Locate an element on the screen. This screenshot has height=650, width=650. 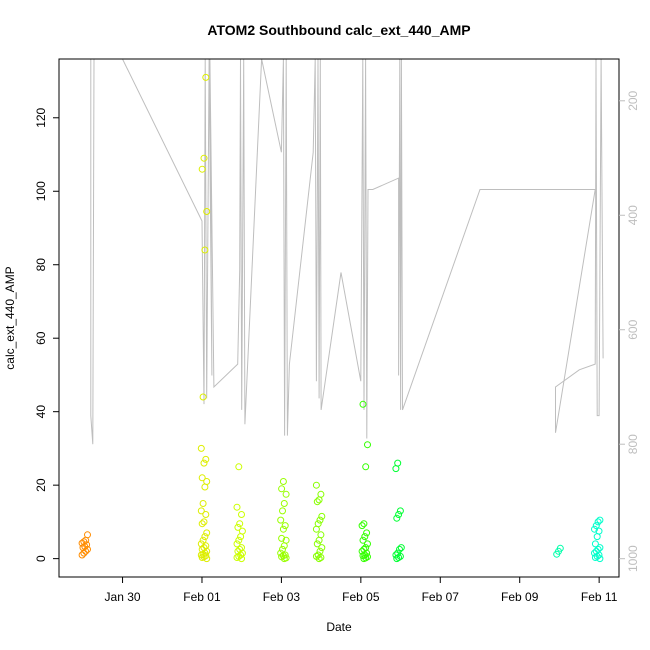
y-axis: 0 20 40 60 80 100 120 is located at coordinates (46, 334).